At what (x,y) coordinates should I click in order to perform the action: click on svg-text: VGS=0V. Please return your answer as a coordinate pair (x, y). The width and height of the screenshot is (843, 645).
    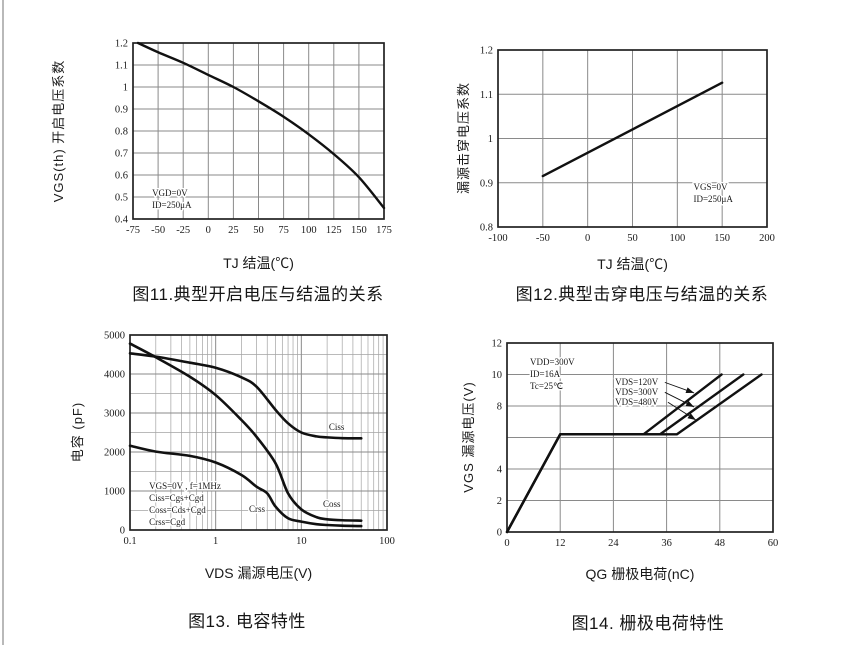
    Looking at the image, I should click on (710, 187).